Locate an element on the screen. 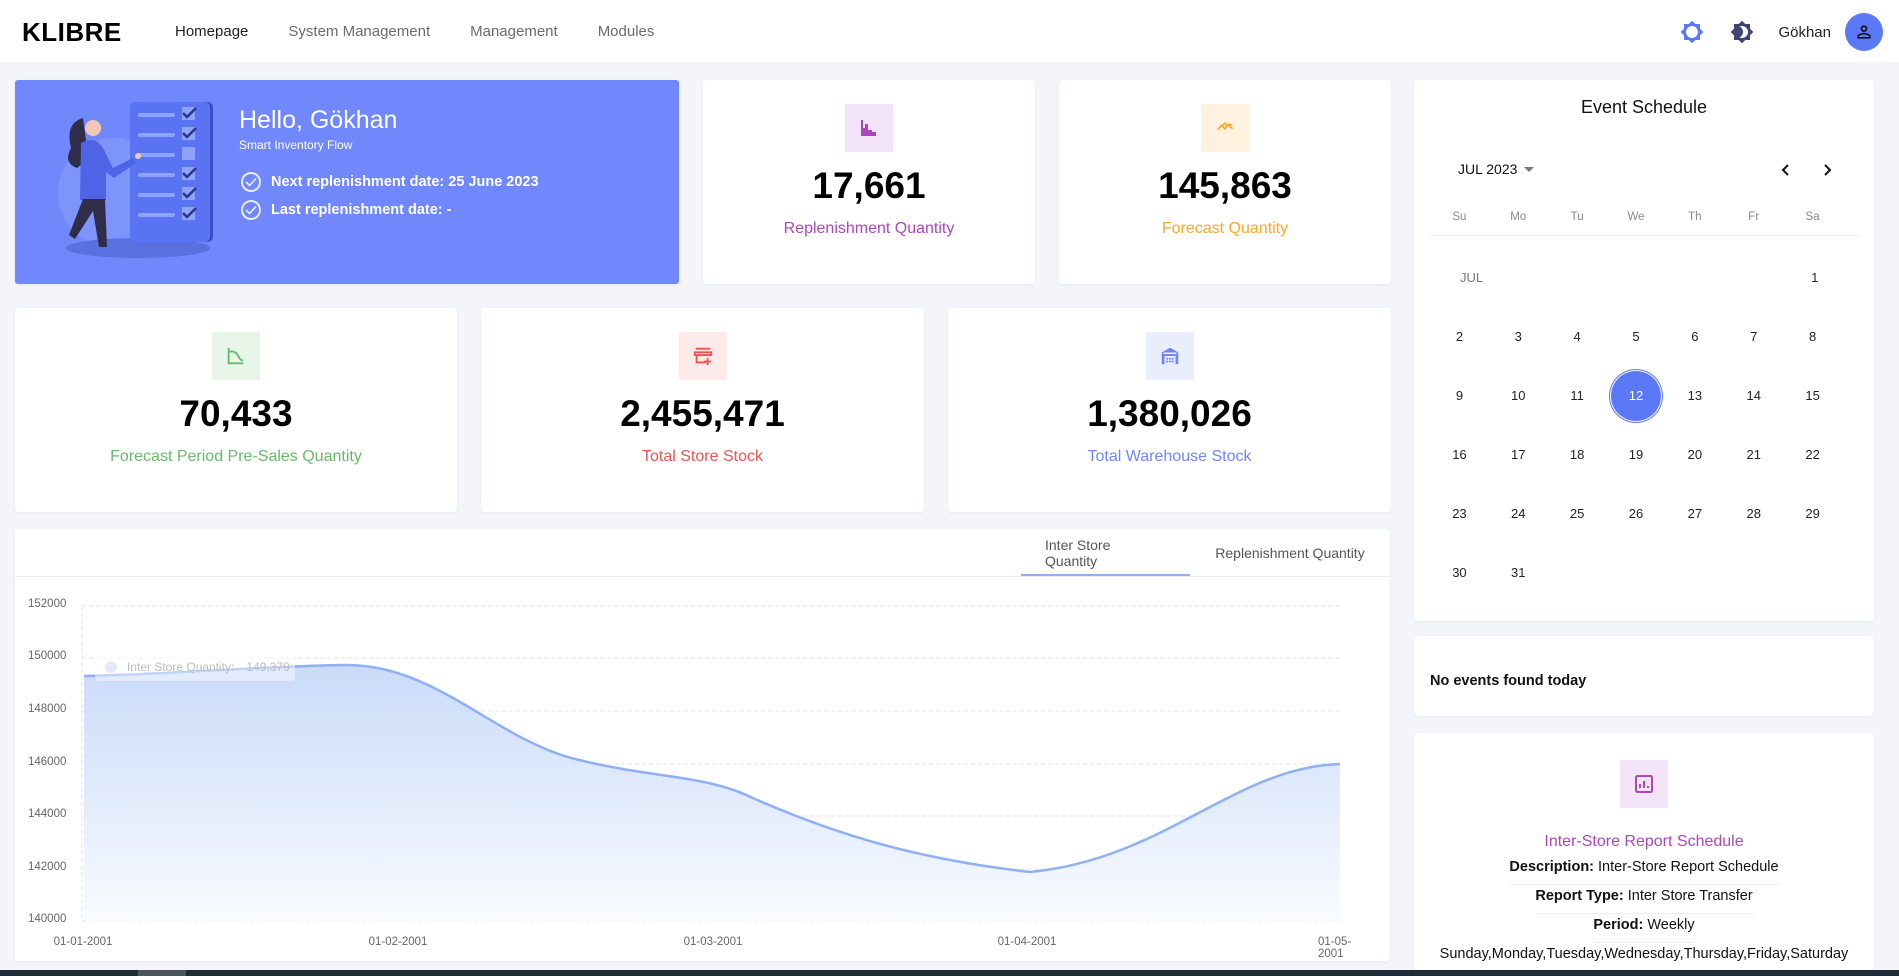 Image resolution: width=1899 pixels, height=976 pixels. light-mode-icon is located at coordinates (1692, 32).